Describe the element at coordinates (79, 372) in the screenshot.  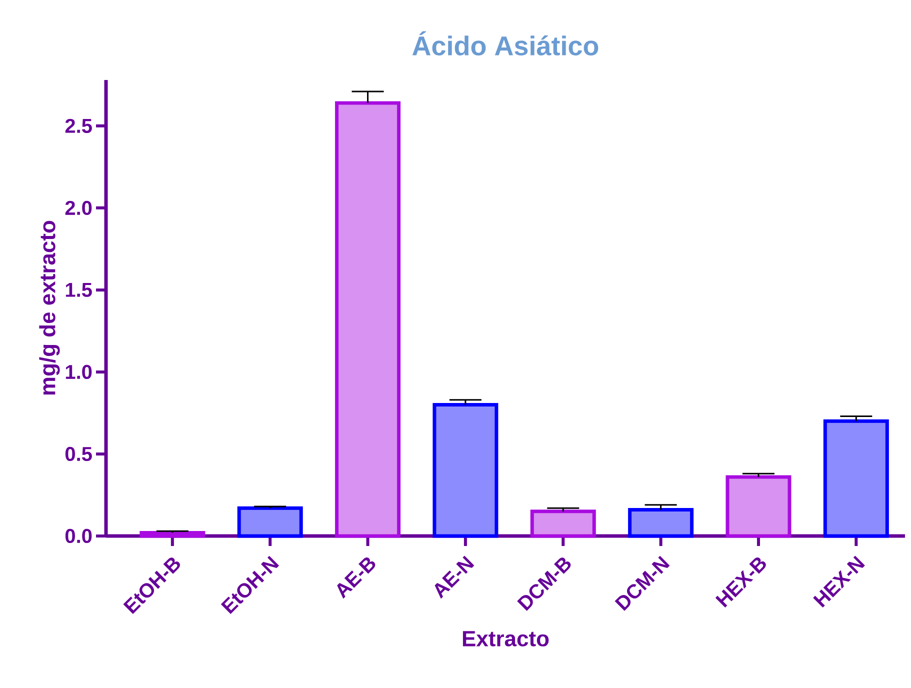
I see `y-tick-label: 1.0` at that location.